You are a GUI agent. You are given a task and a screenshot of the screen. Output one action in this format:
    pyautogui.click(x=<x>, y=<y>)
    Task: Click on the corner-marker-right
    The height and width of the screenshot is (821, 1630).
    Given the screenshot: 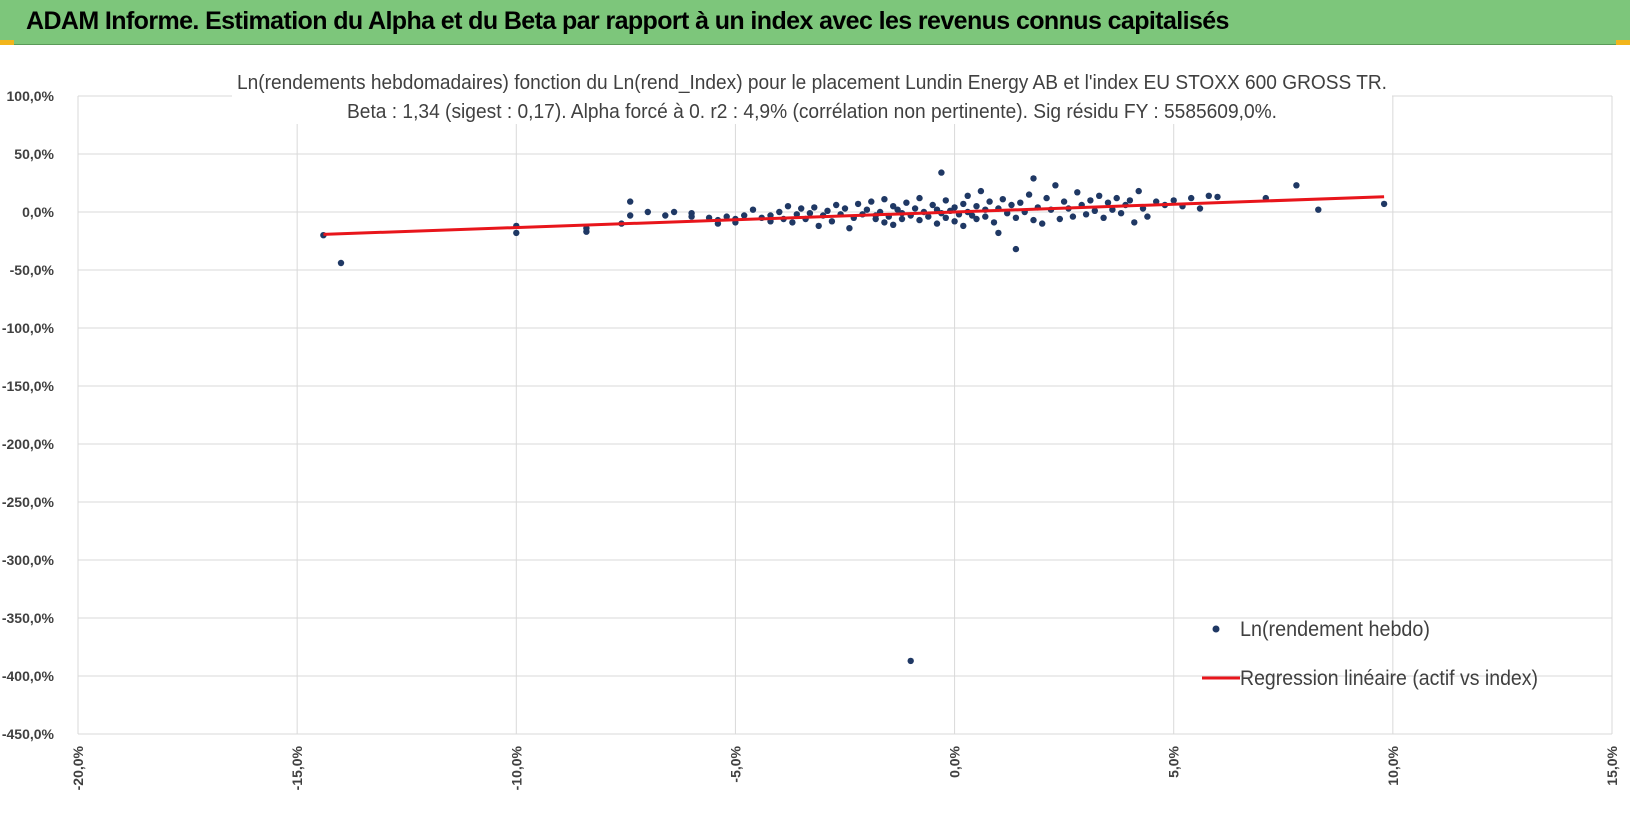 What is the action you would take?
    pyautogui.click(x=1623, y=42)
    